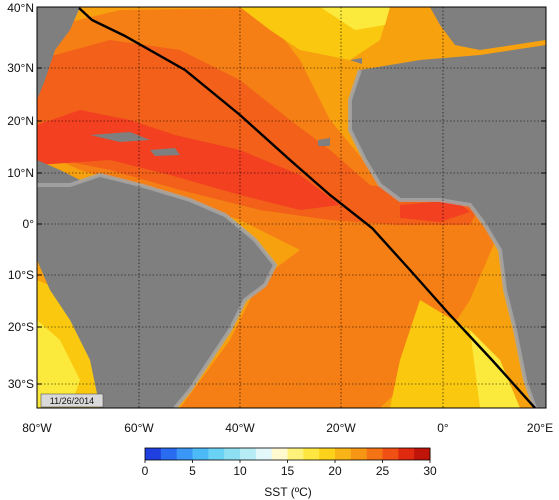 This screenshot has width=559, height=500. I want to click on colorbar-tick-label: 25, so click(383, 471).